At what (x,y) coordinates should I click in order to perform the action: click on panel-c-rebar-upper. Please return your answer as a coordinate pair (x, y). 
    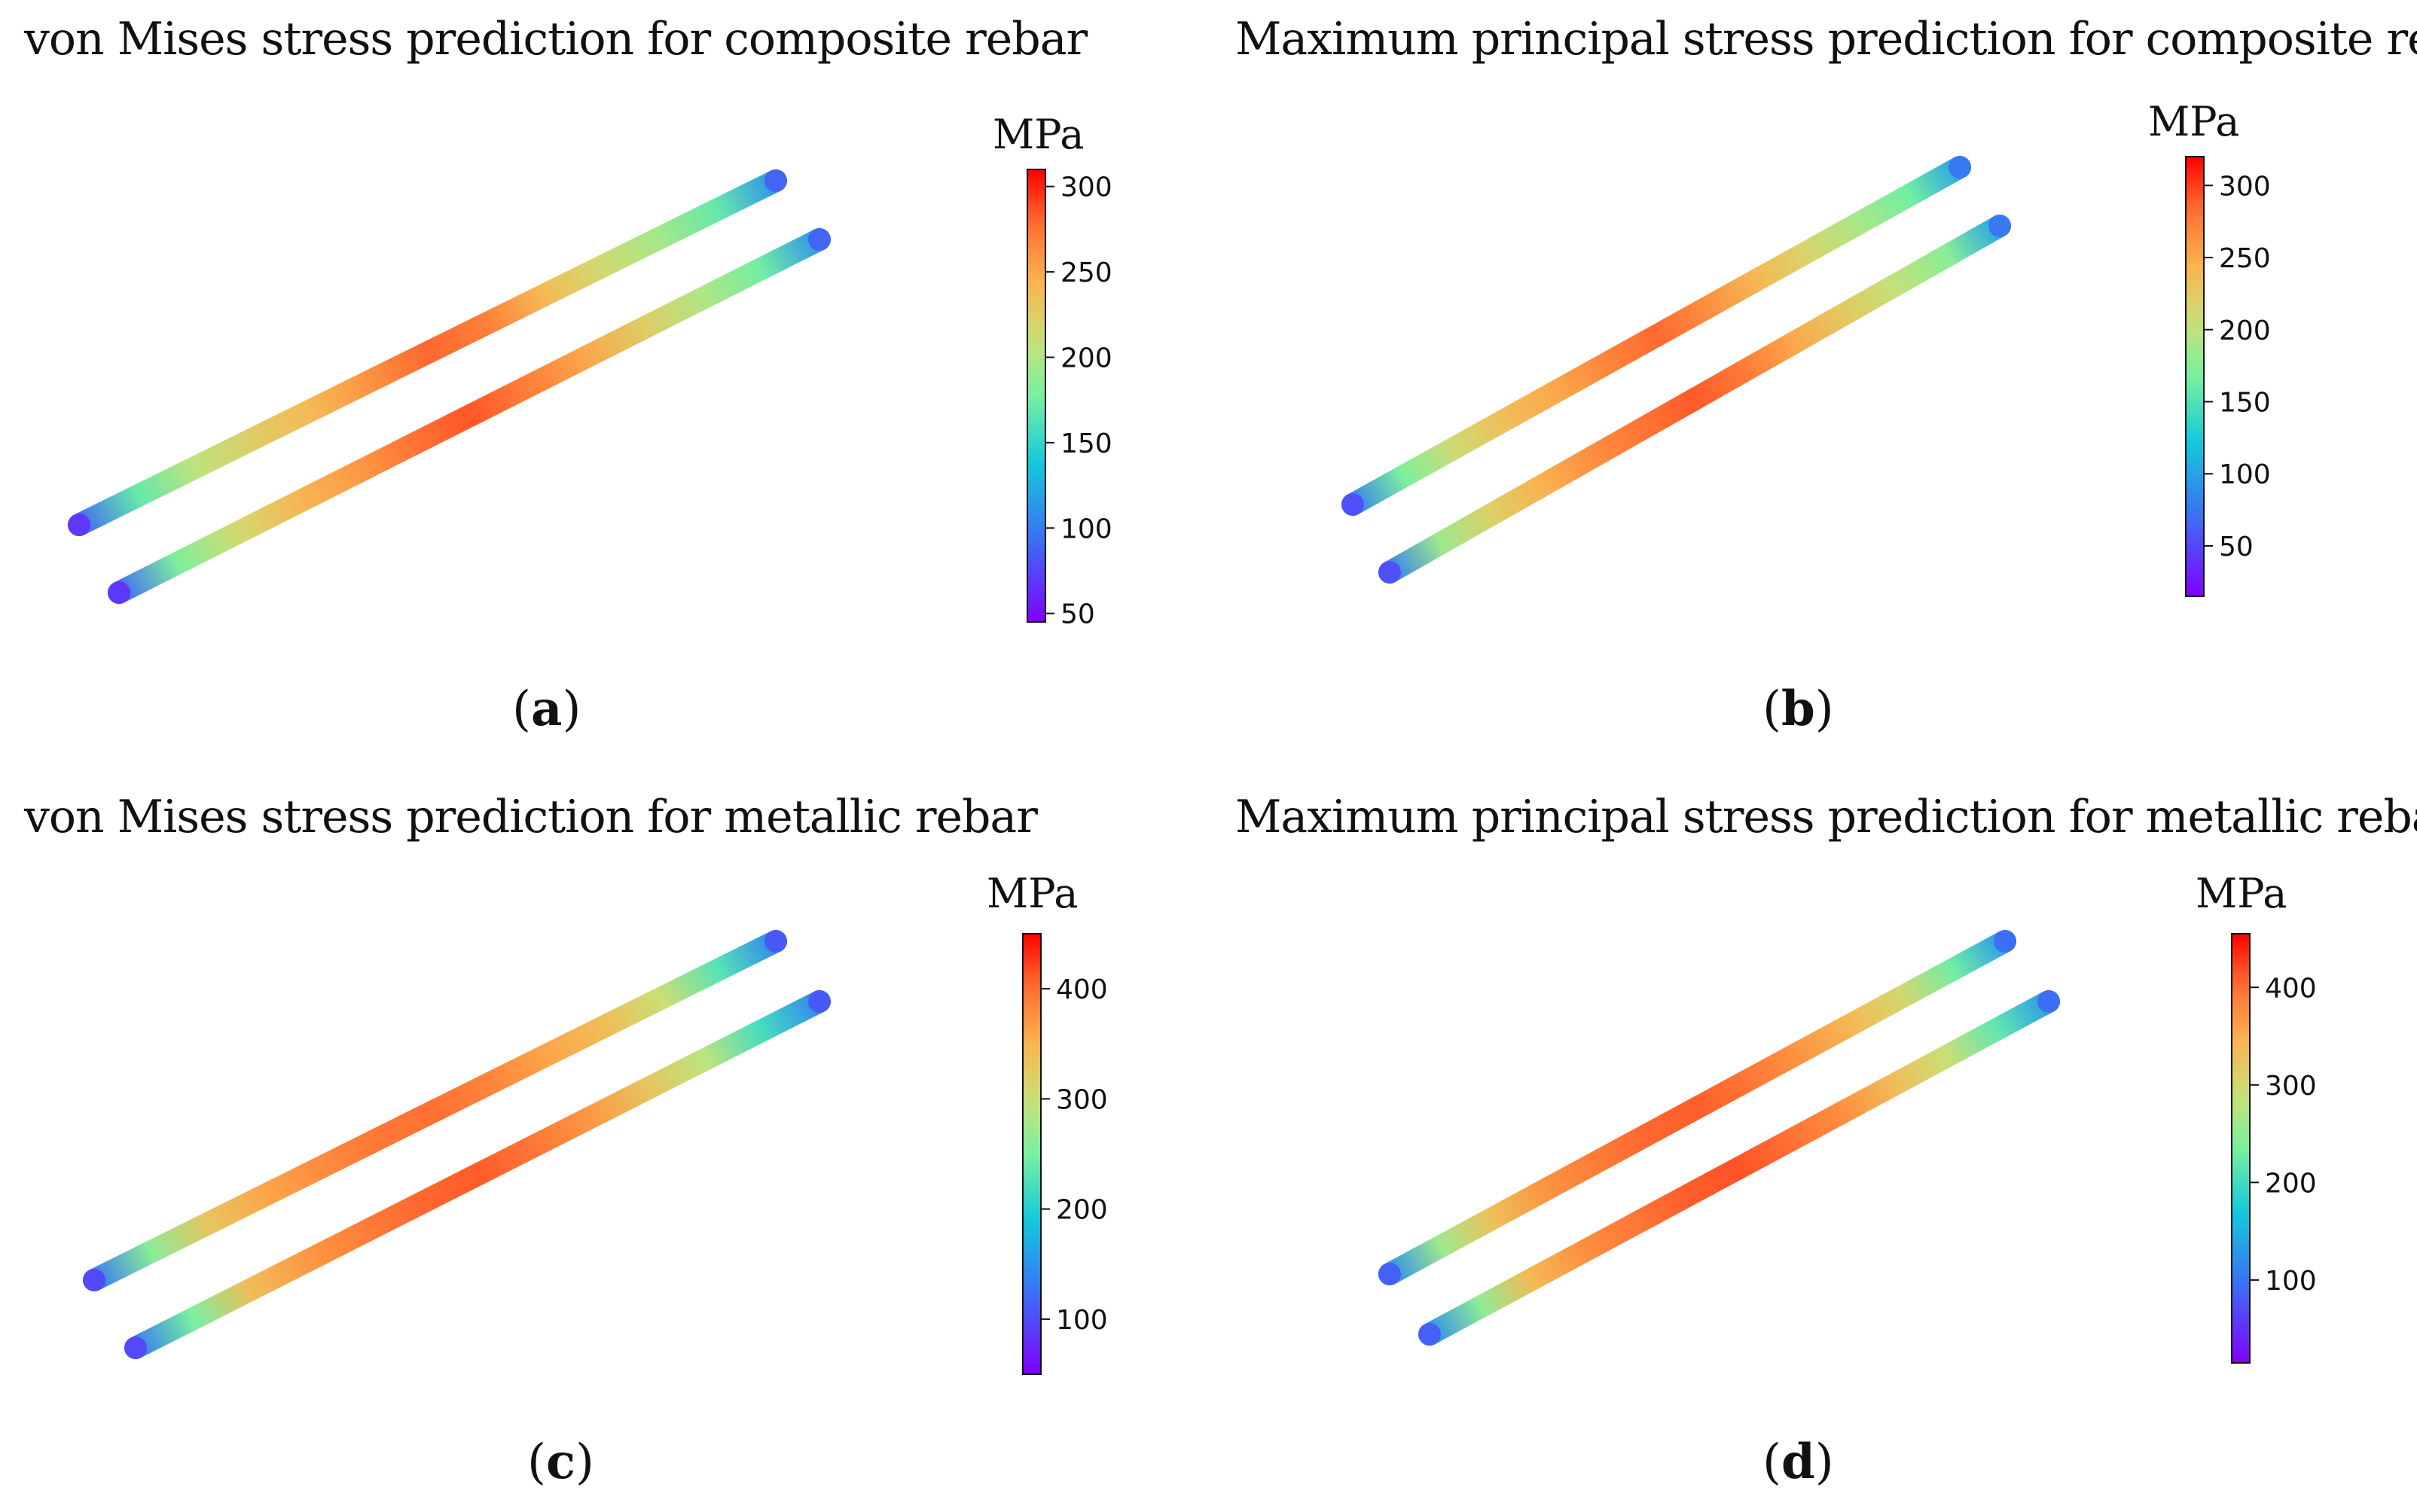
    Looking at the image, I should click on (435, 1110).